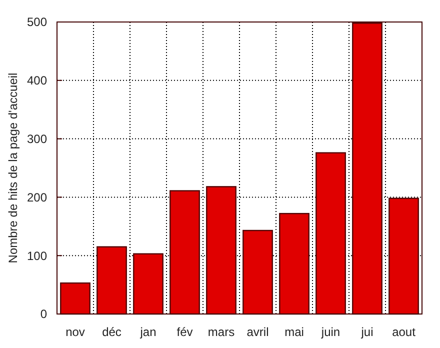 This screenshot has height=348, width=440. What do you see at coordinates (37, 197) in the screenshot?
I see `y-tick-label: 200` at bounding box center [37, 197].